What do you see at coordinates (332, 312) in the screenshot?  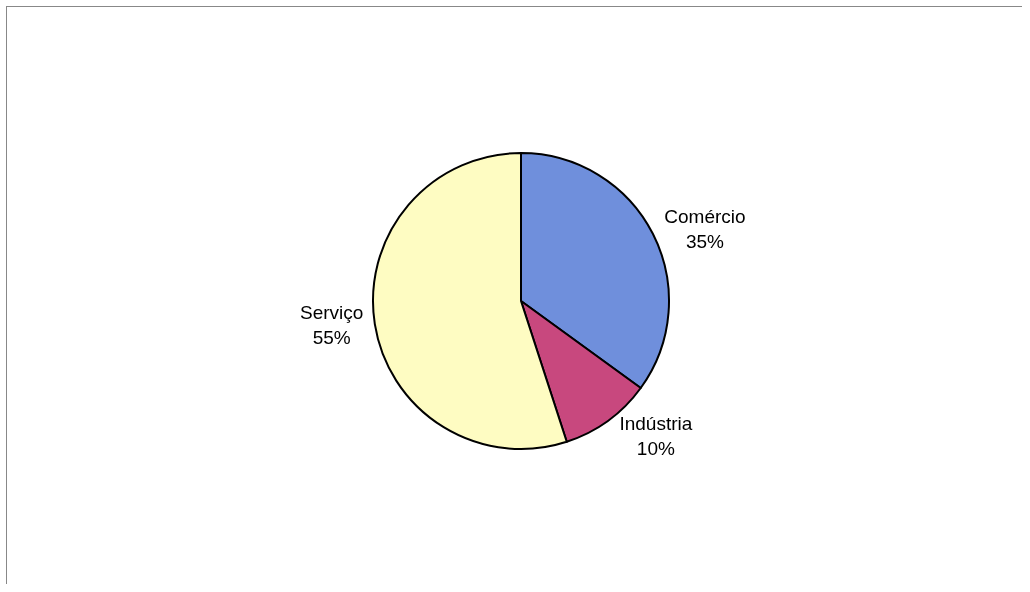 I see `slice-label: Serviço` at bounding box center [332, 312].